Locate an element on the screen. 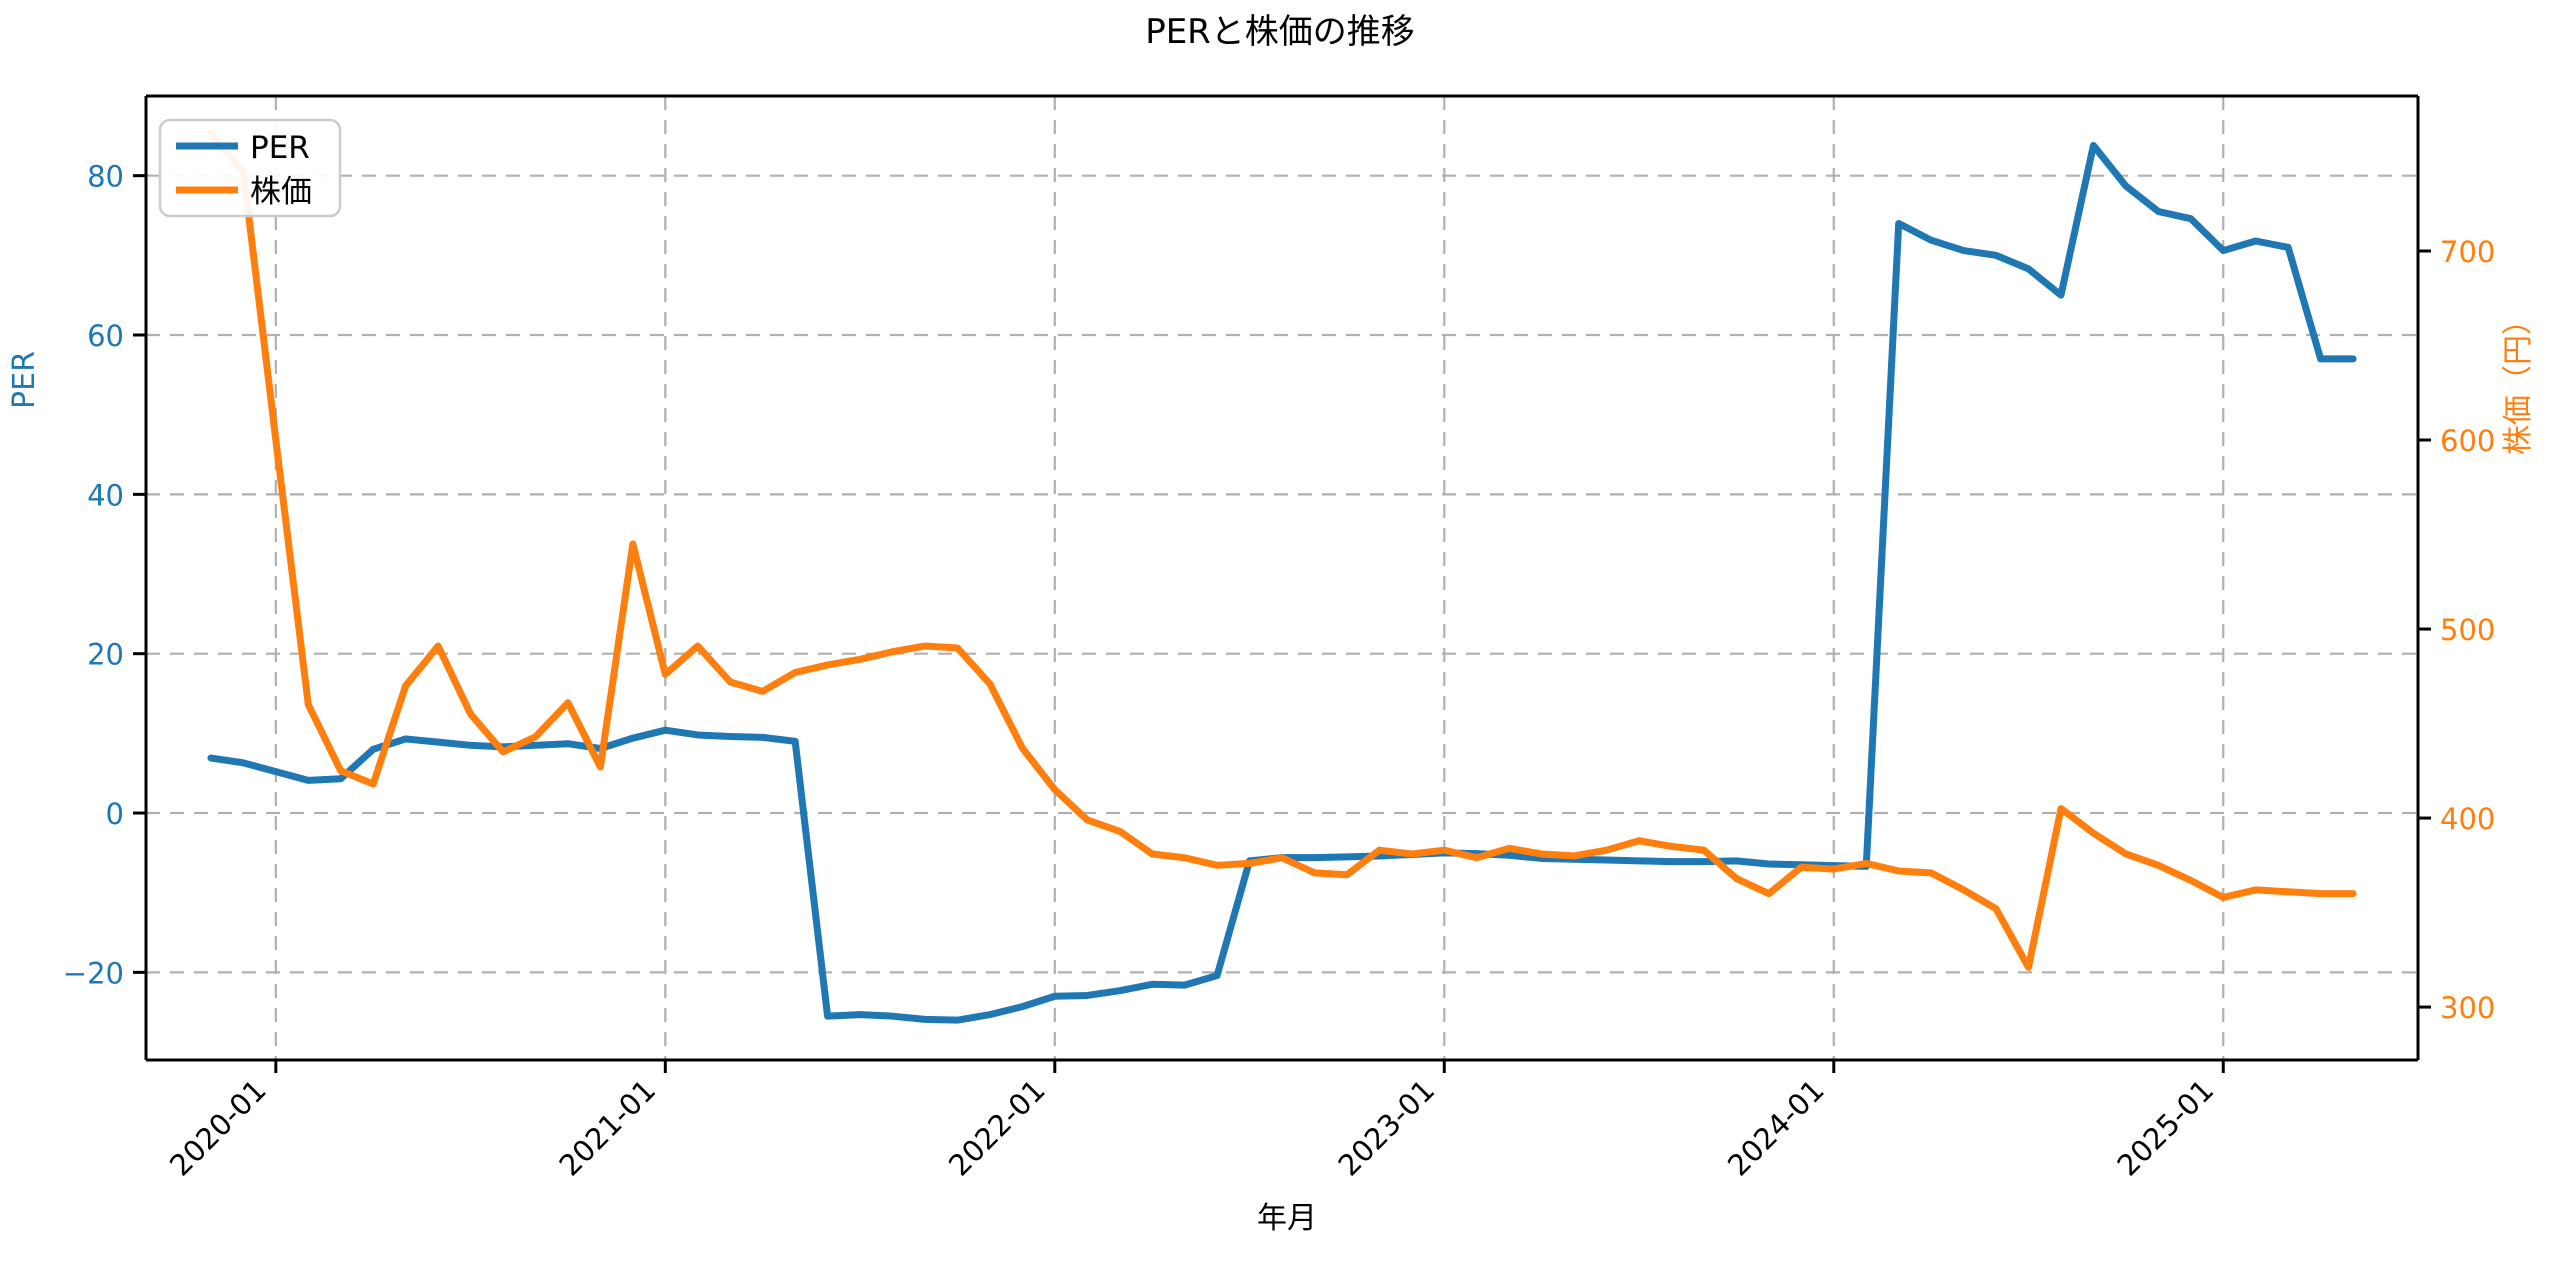  y-axis-left-tick-label: 0 is located at coordinates (115, 814).